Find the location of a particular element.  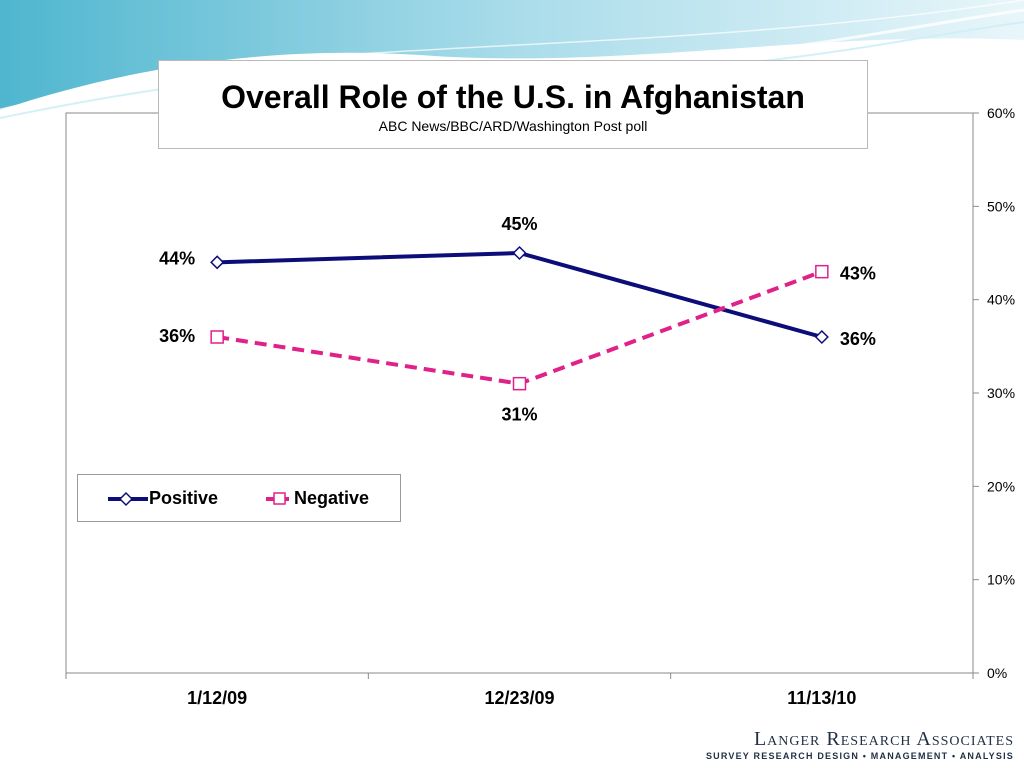

y-tick-label: 50% is located at coordinates (1001, 206).